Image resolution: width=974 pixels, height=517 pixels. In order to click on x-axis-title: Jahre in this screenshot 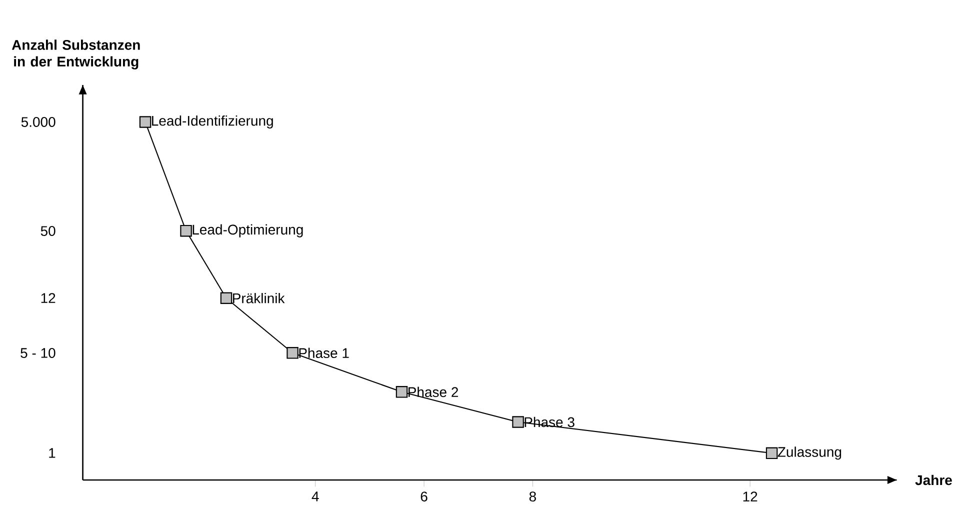, I will do `click(933, 480)`.